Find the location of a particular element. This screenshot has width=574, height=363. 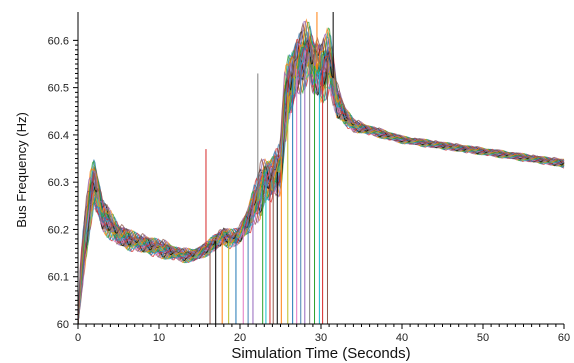

x-tick-group: 0 10 20 30 40 50 60 is located at coordinates (322, 334).